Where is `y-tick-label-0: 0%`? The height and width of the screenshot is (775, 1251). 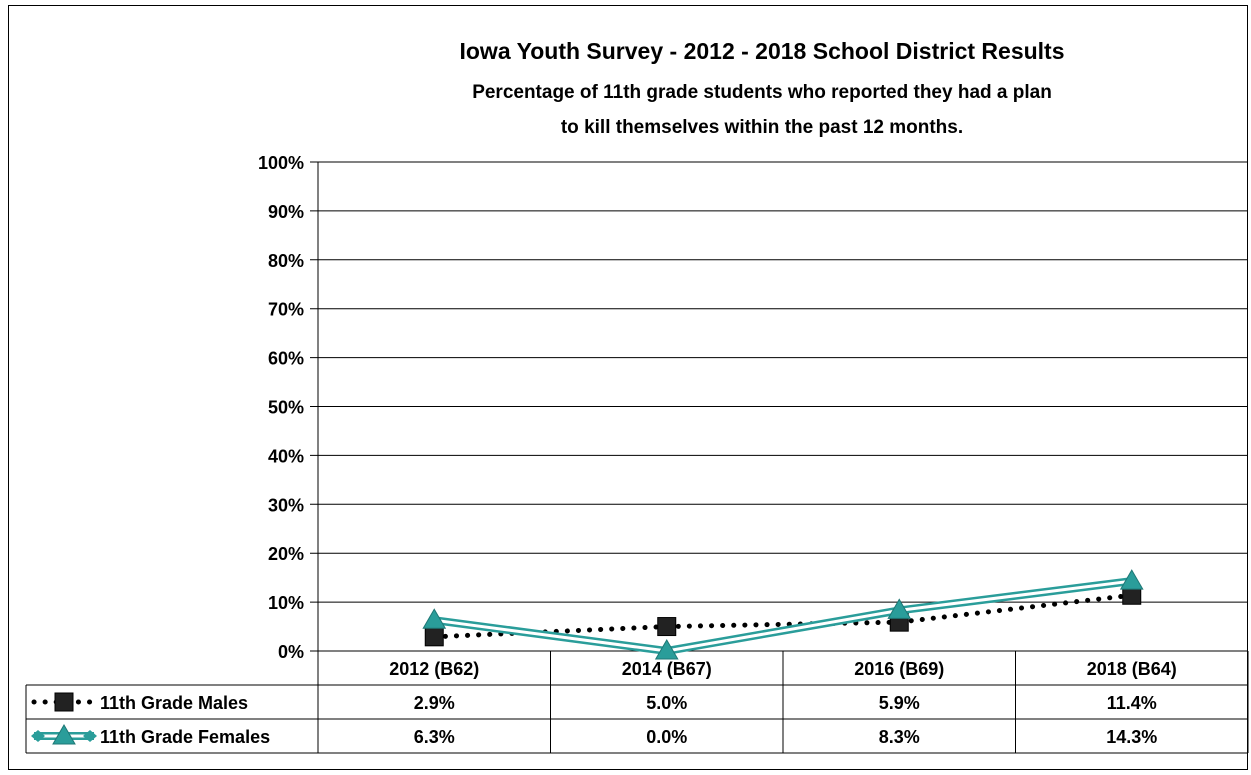 y-tick-label-0: 0% is located at coordinates (291, 652).